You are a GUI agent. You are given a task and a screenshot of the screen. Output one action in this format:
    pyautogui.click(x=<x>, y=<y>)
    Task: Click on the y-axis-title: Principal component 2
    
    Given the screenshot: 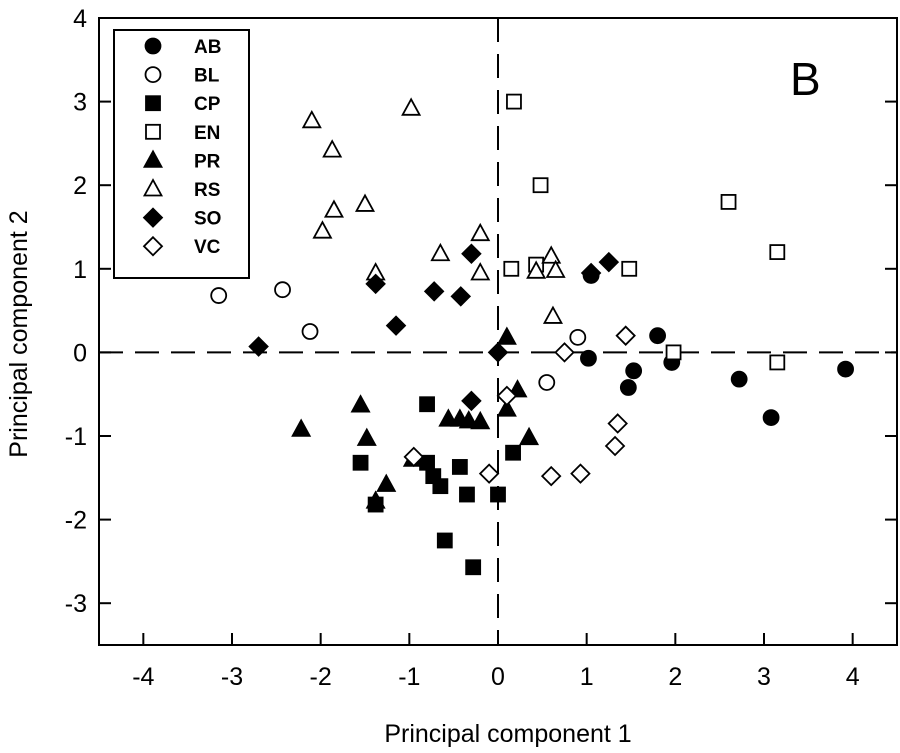 What is the action you would take?
    pyautogui.click(x=19, y=333)
    